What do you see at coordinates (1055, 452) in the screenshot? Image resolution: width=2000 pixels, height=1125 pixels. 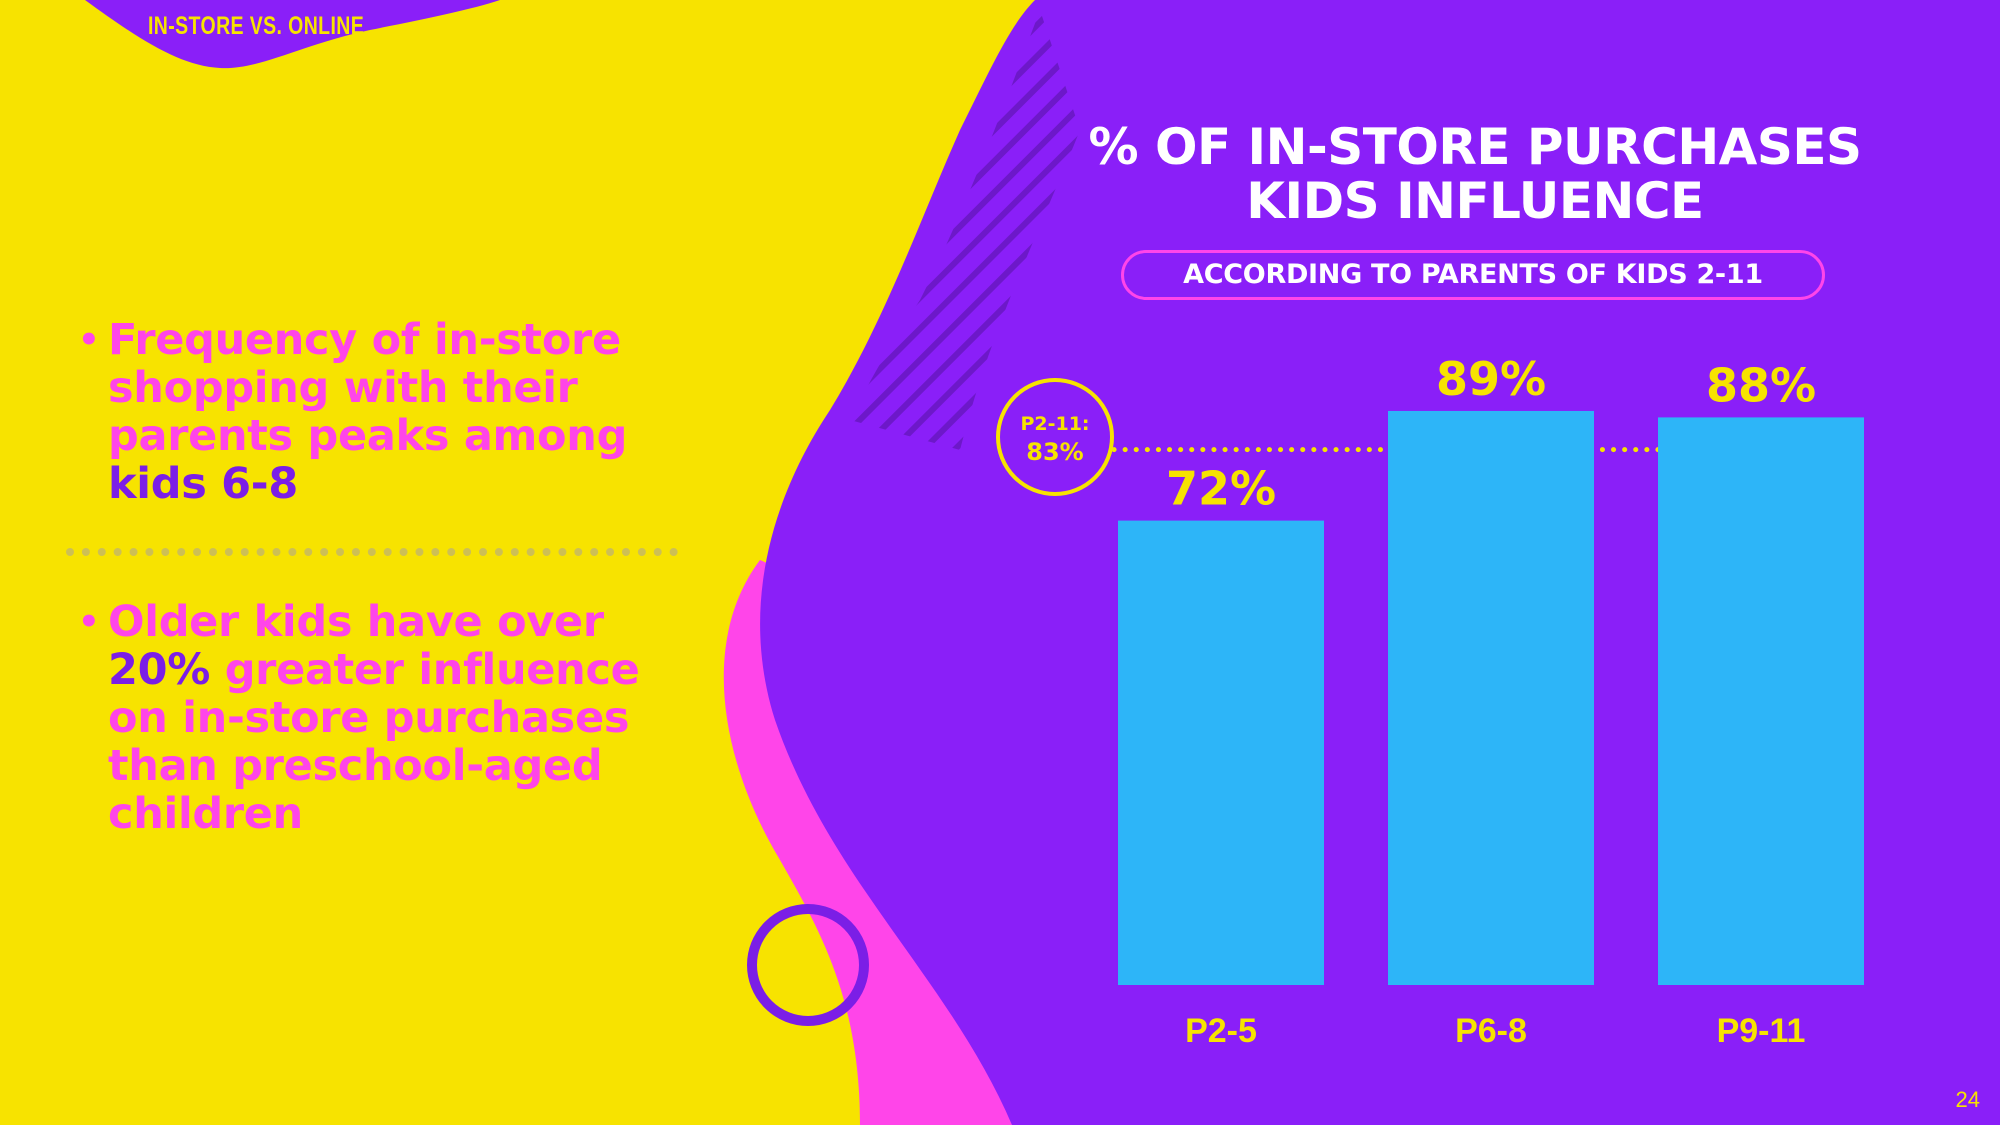 I see `average-badge-value: 83%` at bounding box center [1055, 452].